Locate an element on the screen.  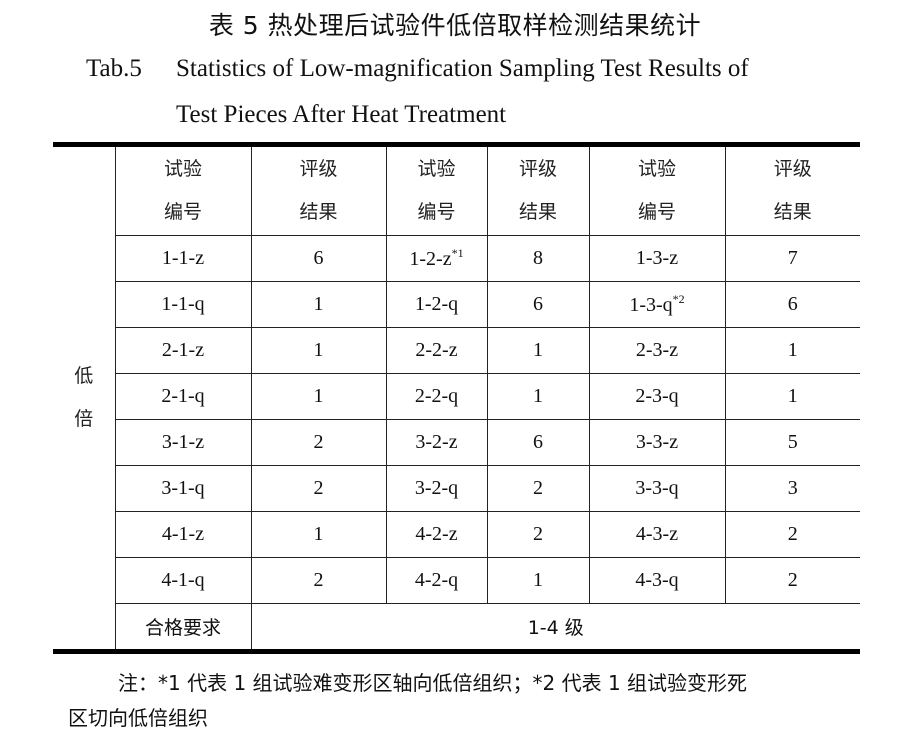
specimen-id-cell: 3-1-z is located at coordinates (183, 442).